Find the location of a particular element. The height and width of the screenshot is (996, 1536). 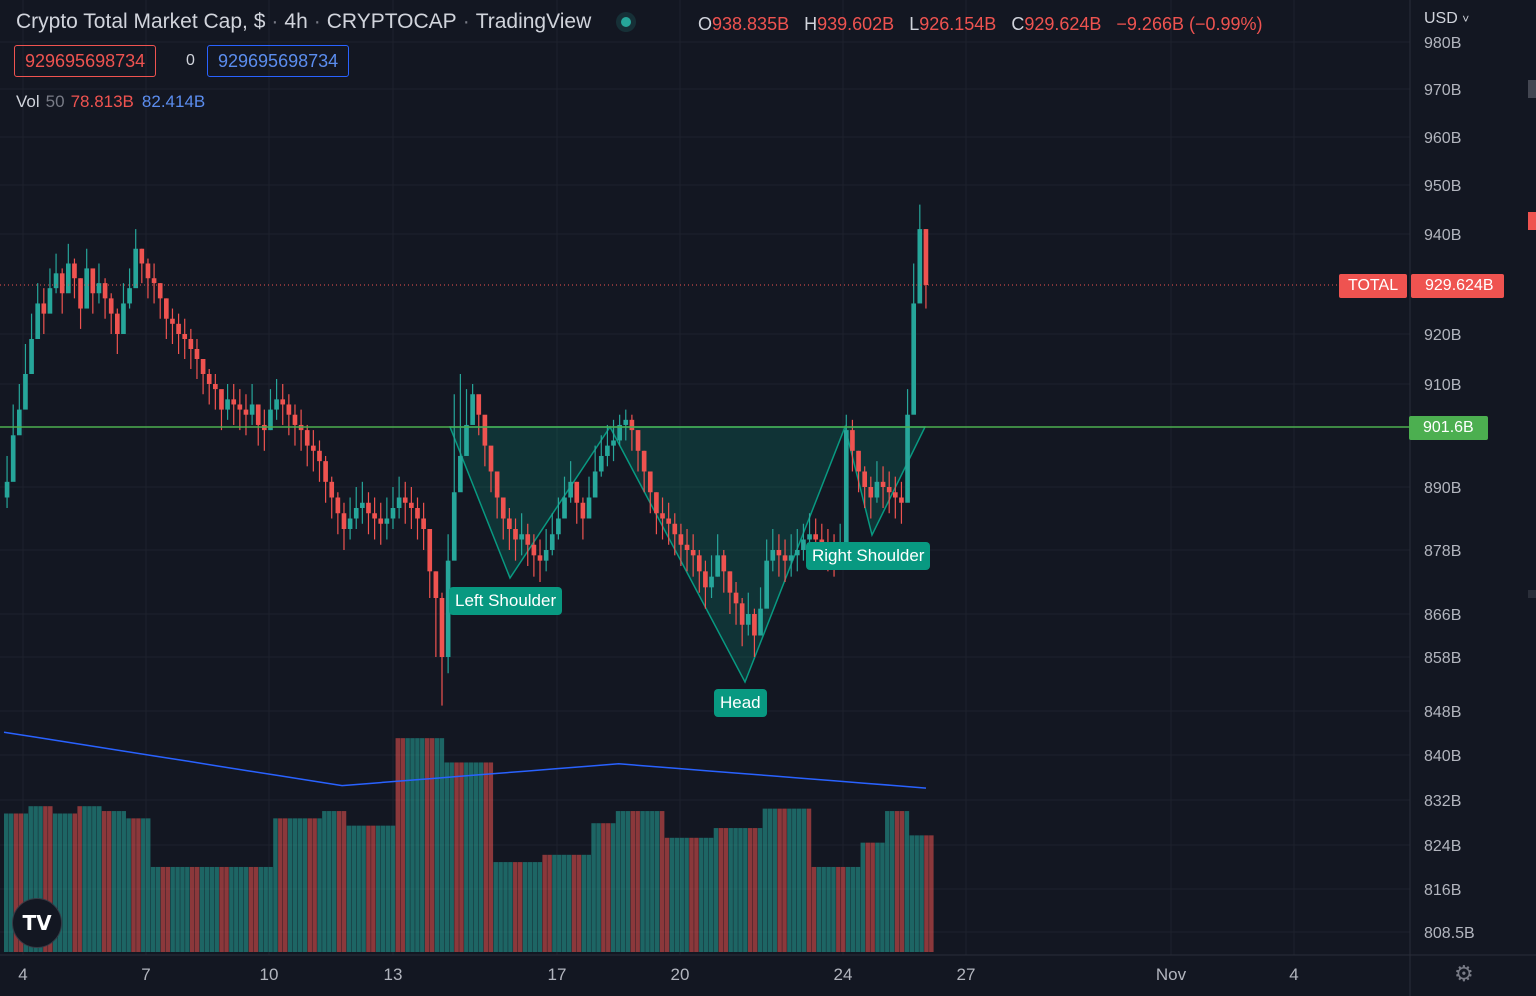

tradingview-logo-icon: TV is located at coordinates (37, 923).